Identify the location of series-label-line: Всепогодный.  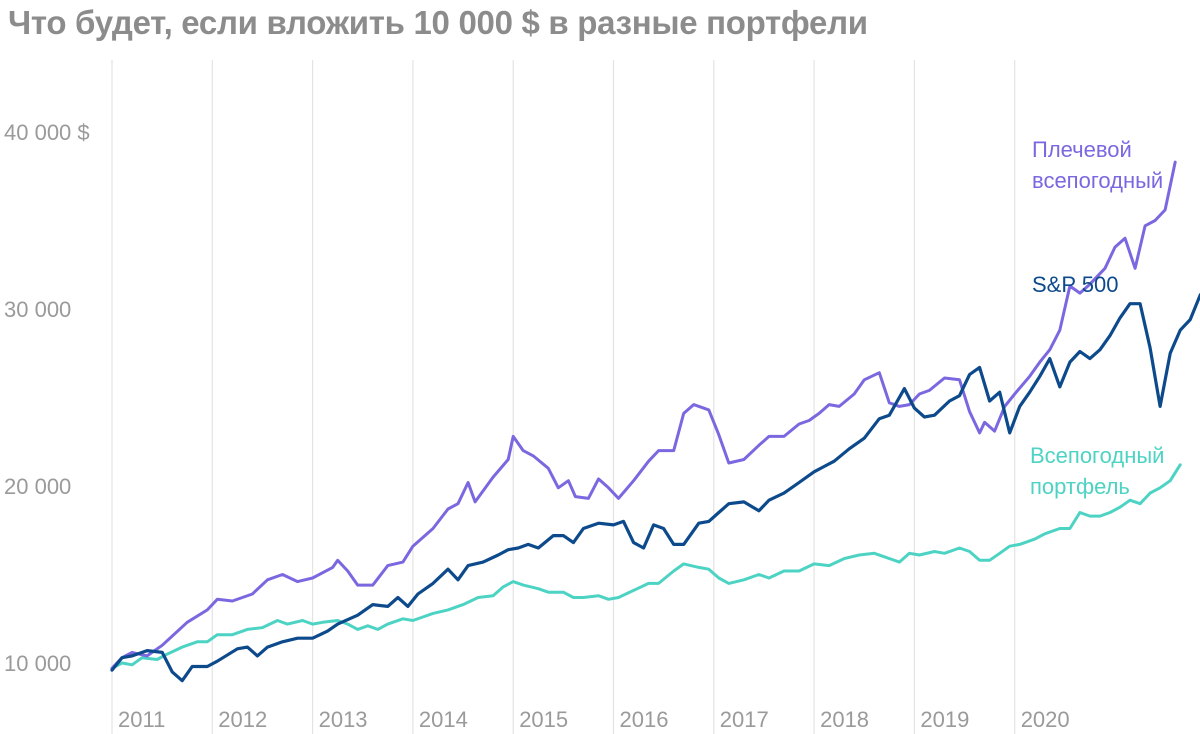
(1097, 455).